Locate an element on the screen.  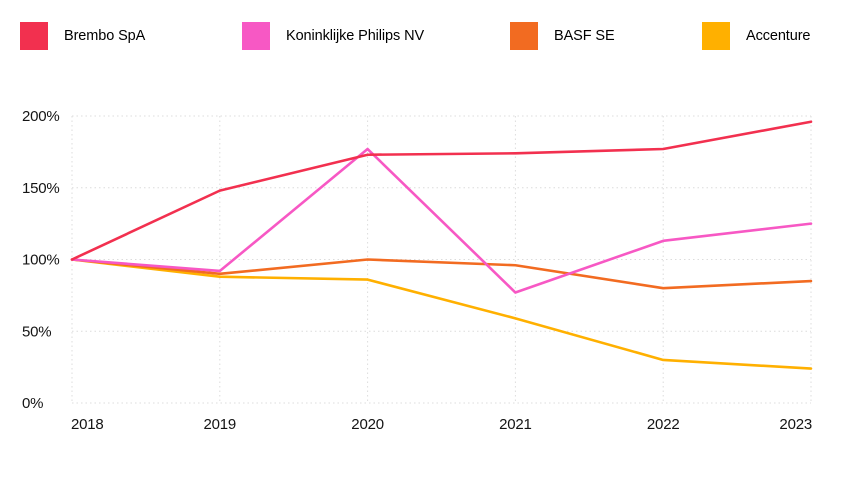
legend-item-koninklijke-philips-nv: Koninklijke Philips NV is located at coordinates (333, 36).